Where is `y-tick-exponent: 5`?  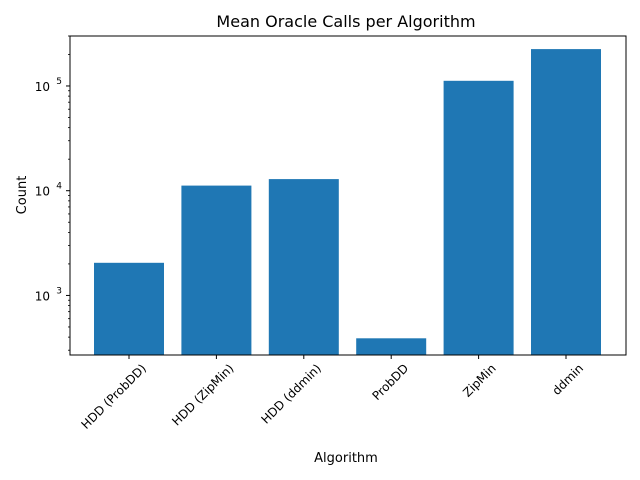 y-tick-exponent: 5 is located at coordinates (59, 82).